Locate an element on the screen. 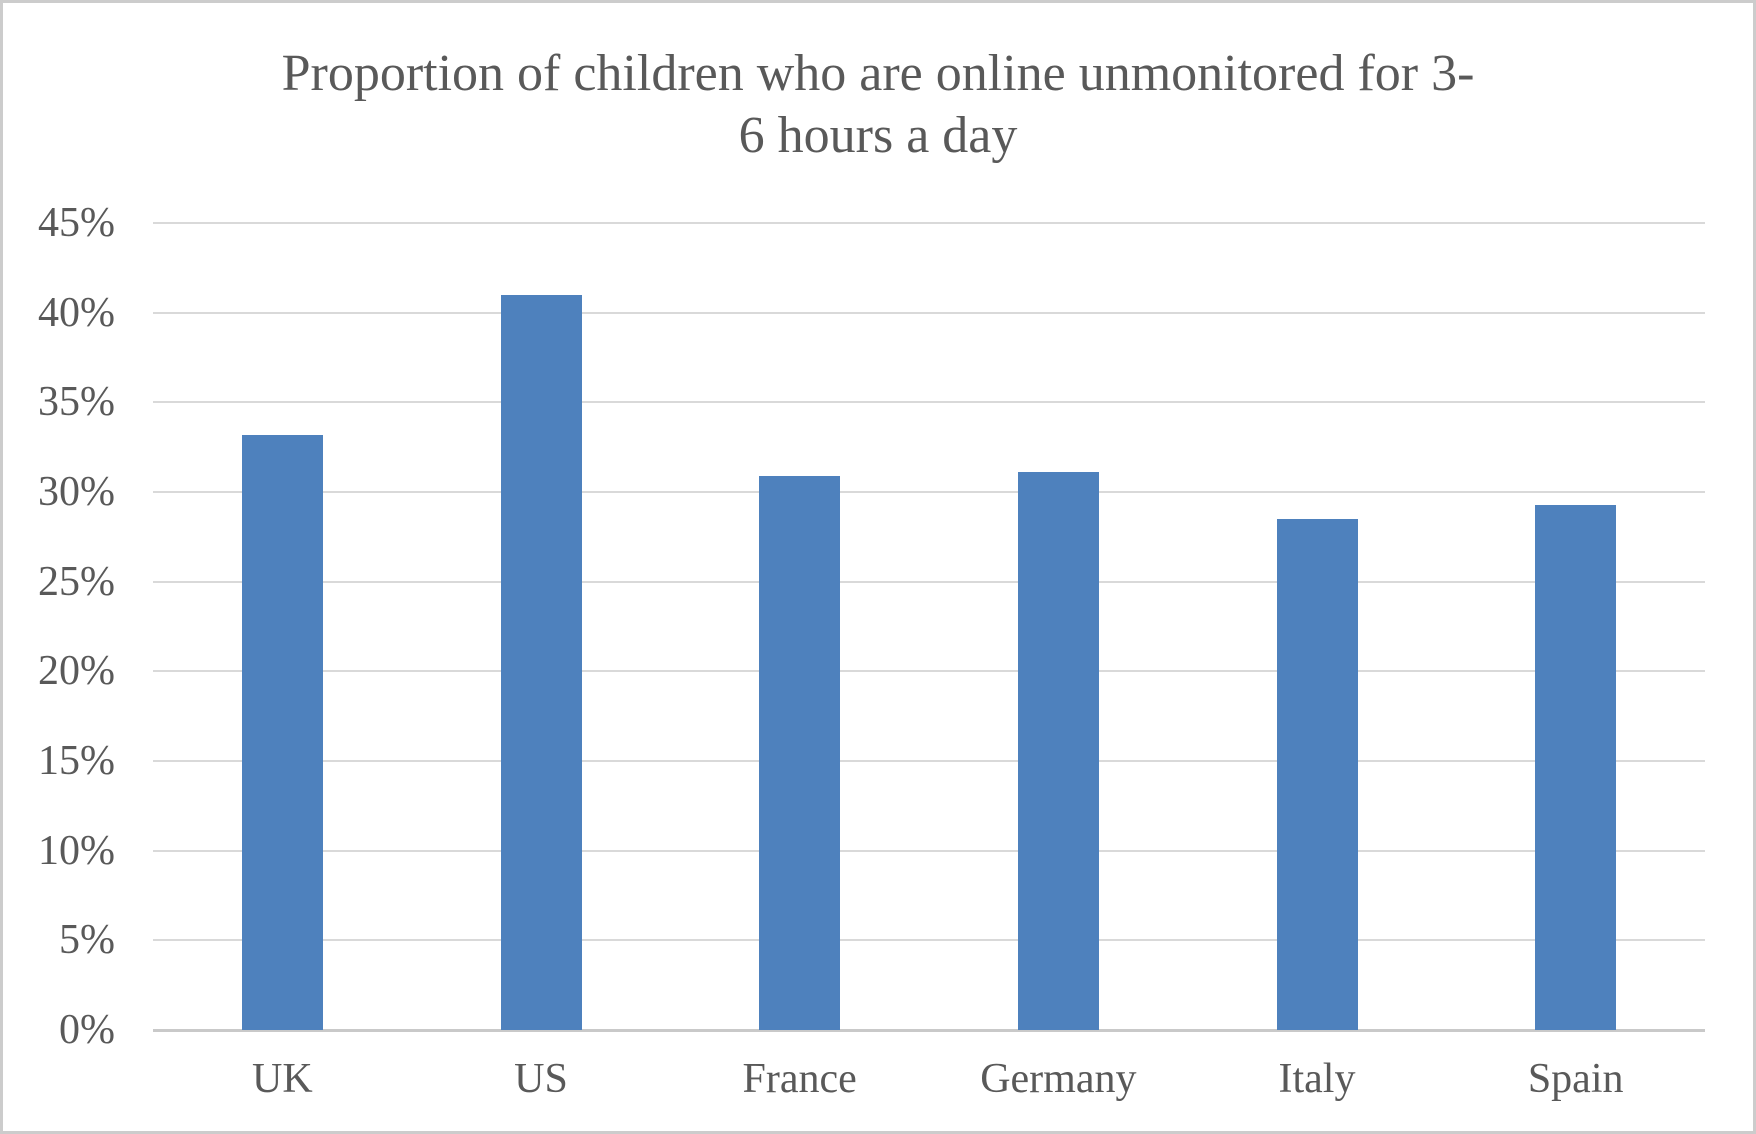 This screenshot has height=1134, width=1756. x-axis-category-label: France is located at coordinates (799, 1079).